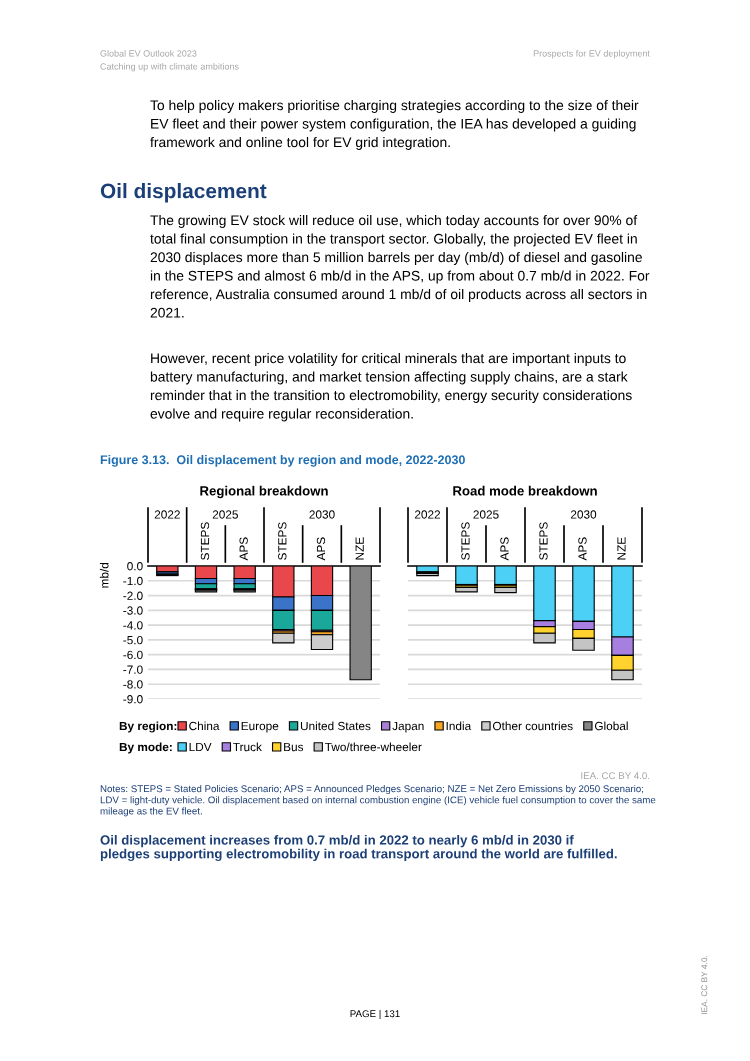 The width and height of the screenshot is (750, 1061). Describe the element at coordinates (358, 848) in the screenshot. I see `text: Oil displacement increases from 0.7 mb/d in 2022 to nearly 6 mb/d in 2030 if pledges supporting electromobility in road transport around the world are fulfilled.` at that location.